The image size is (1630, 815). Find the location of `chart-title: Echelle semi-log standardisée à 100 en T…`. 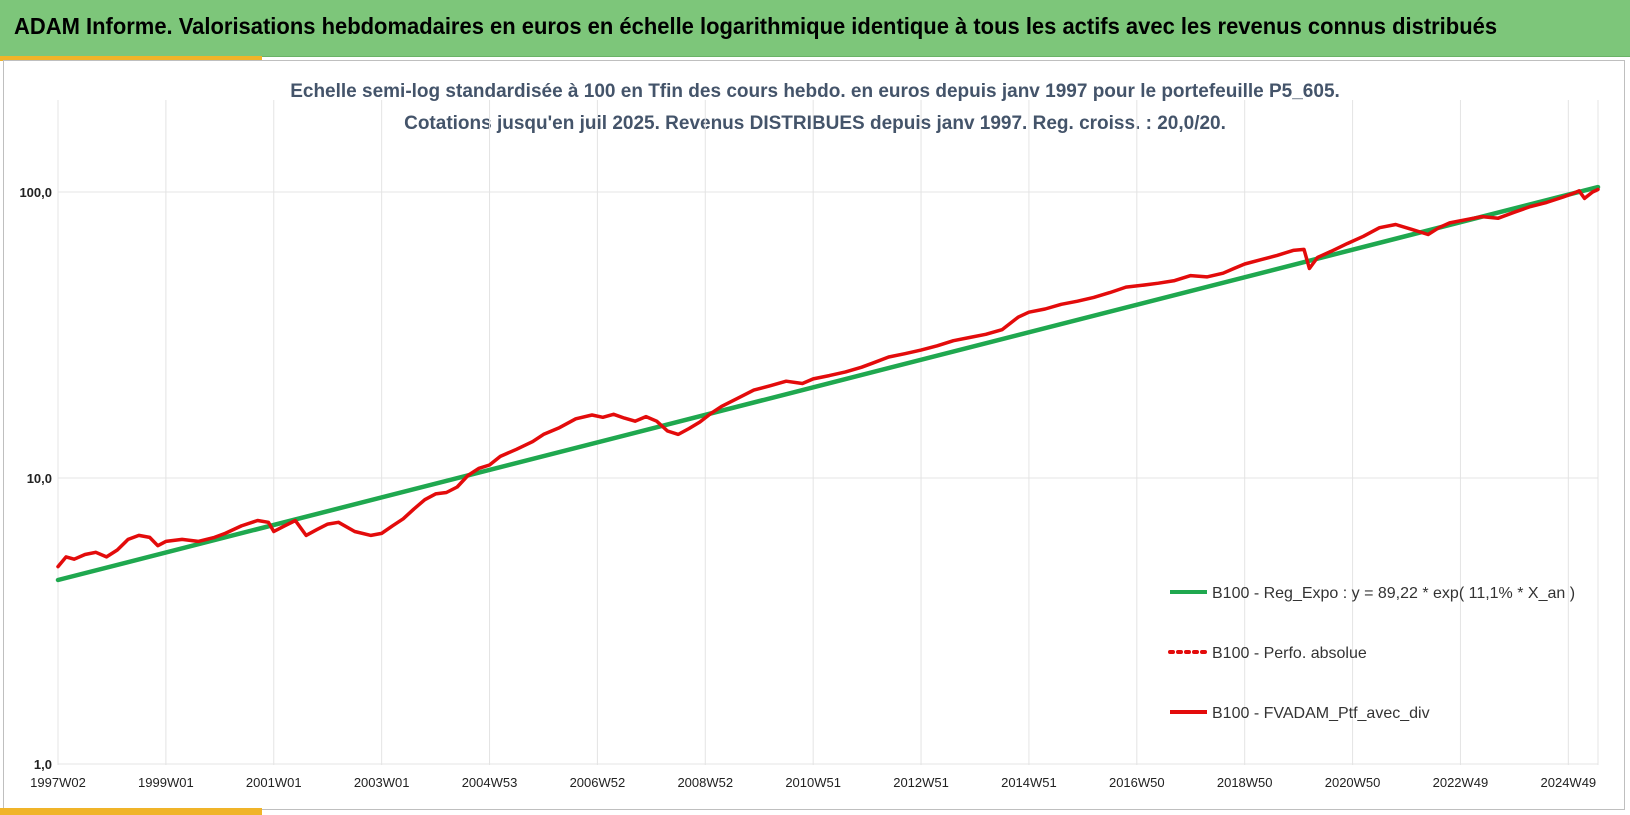

chart-title: Echelle semi-log standardisée à 100 en T… is located at coordinates (815, 108).